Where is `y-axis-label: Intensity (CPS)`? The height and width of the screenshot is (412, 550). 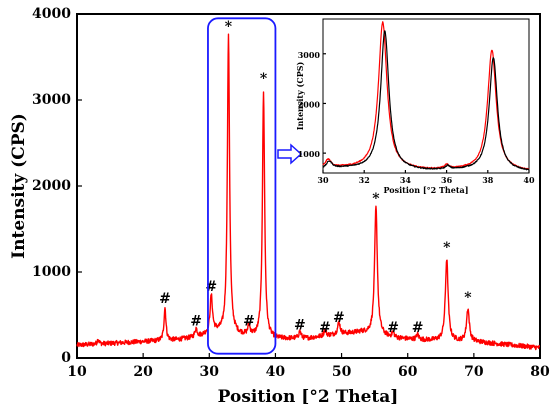 y-axis-label: Intensity (CPS) is located at coordinates (19, 186).